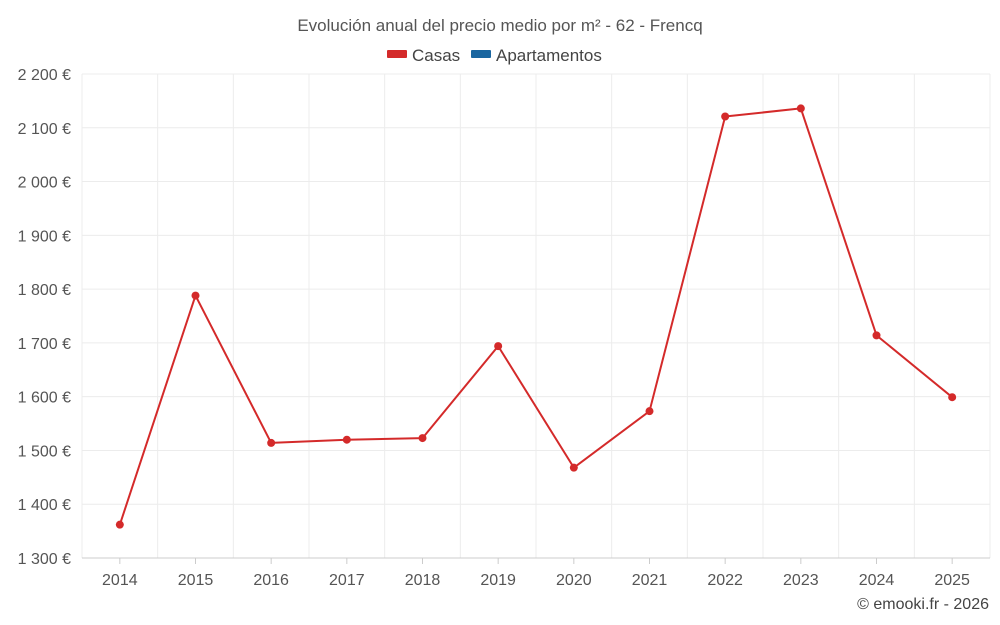 The height and width of the screenshot is (625, 1000). What do you see at coordinates (44, 290) in the screenshot?
I see `y-tick-label: 1 800 €` at bounding box center [44, 290].